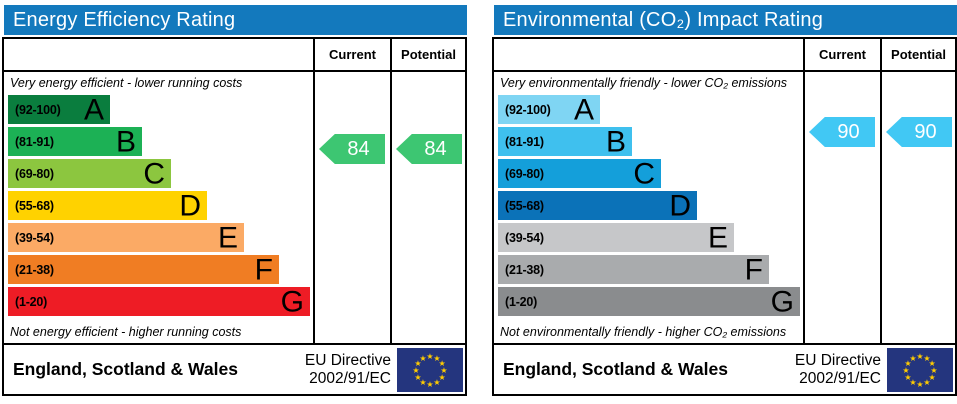 This screenshot has width=957, height=404. I want to click on potential-rating-arrow: 84, so click(429, 149).